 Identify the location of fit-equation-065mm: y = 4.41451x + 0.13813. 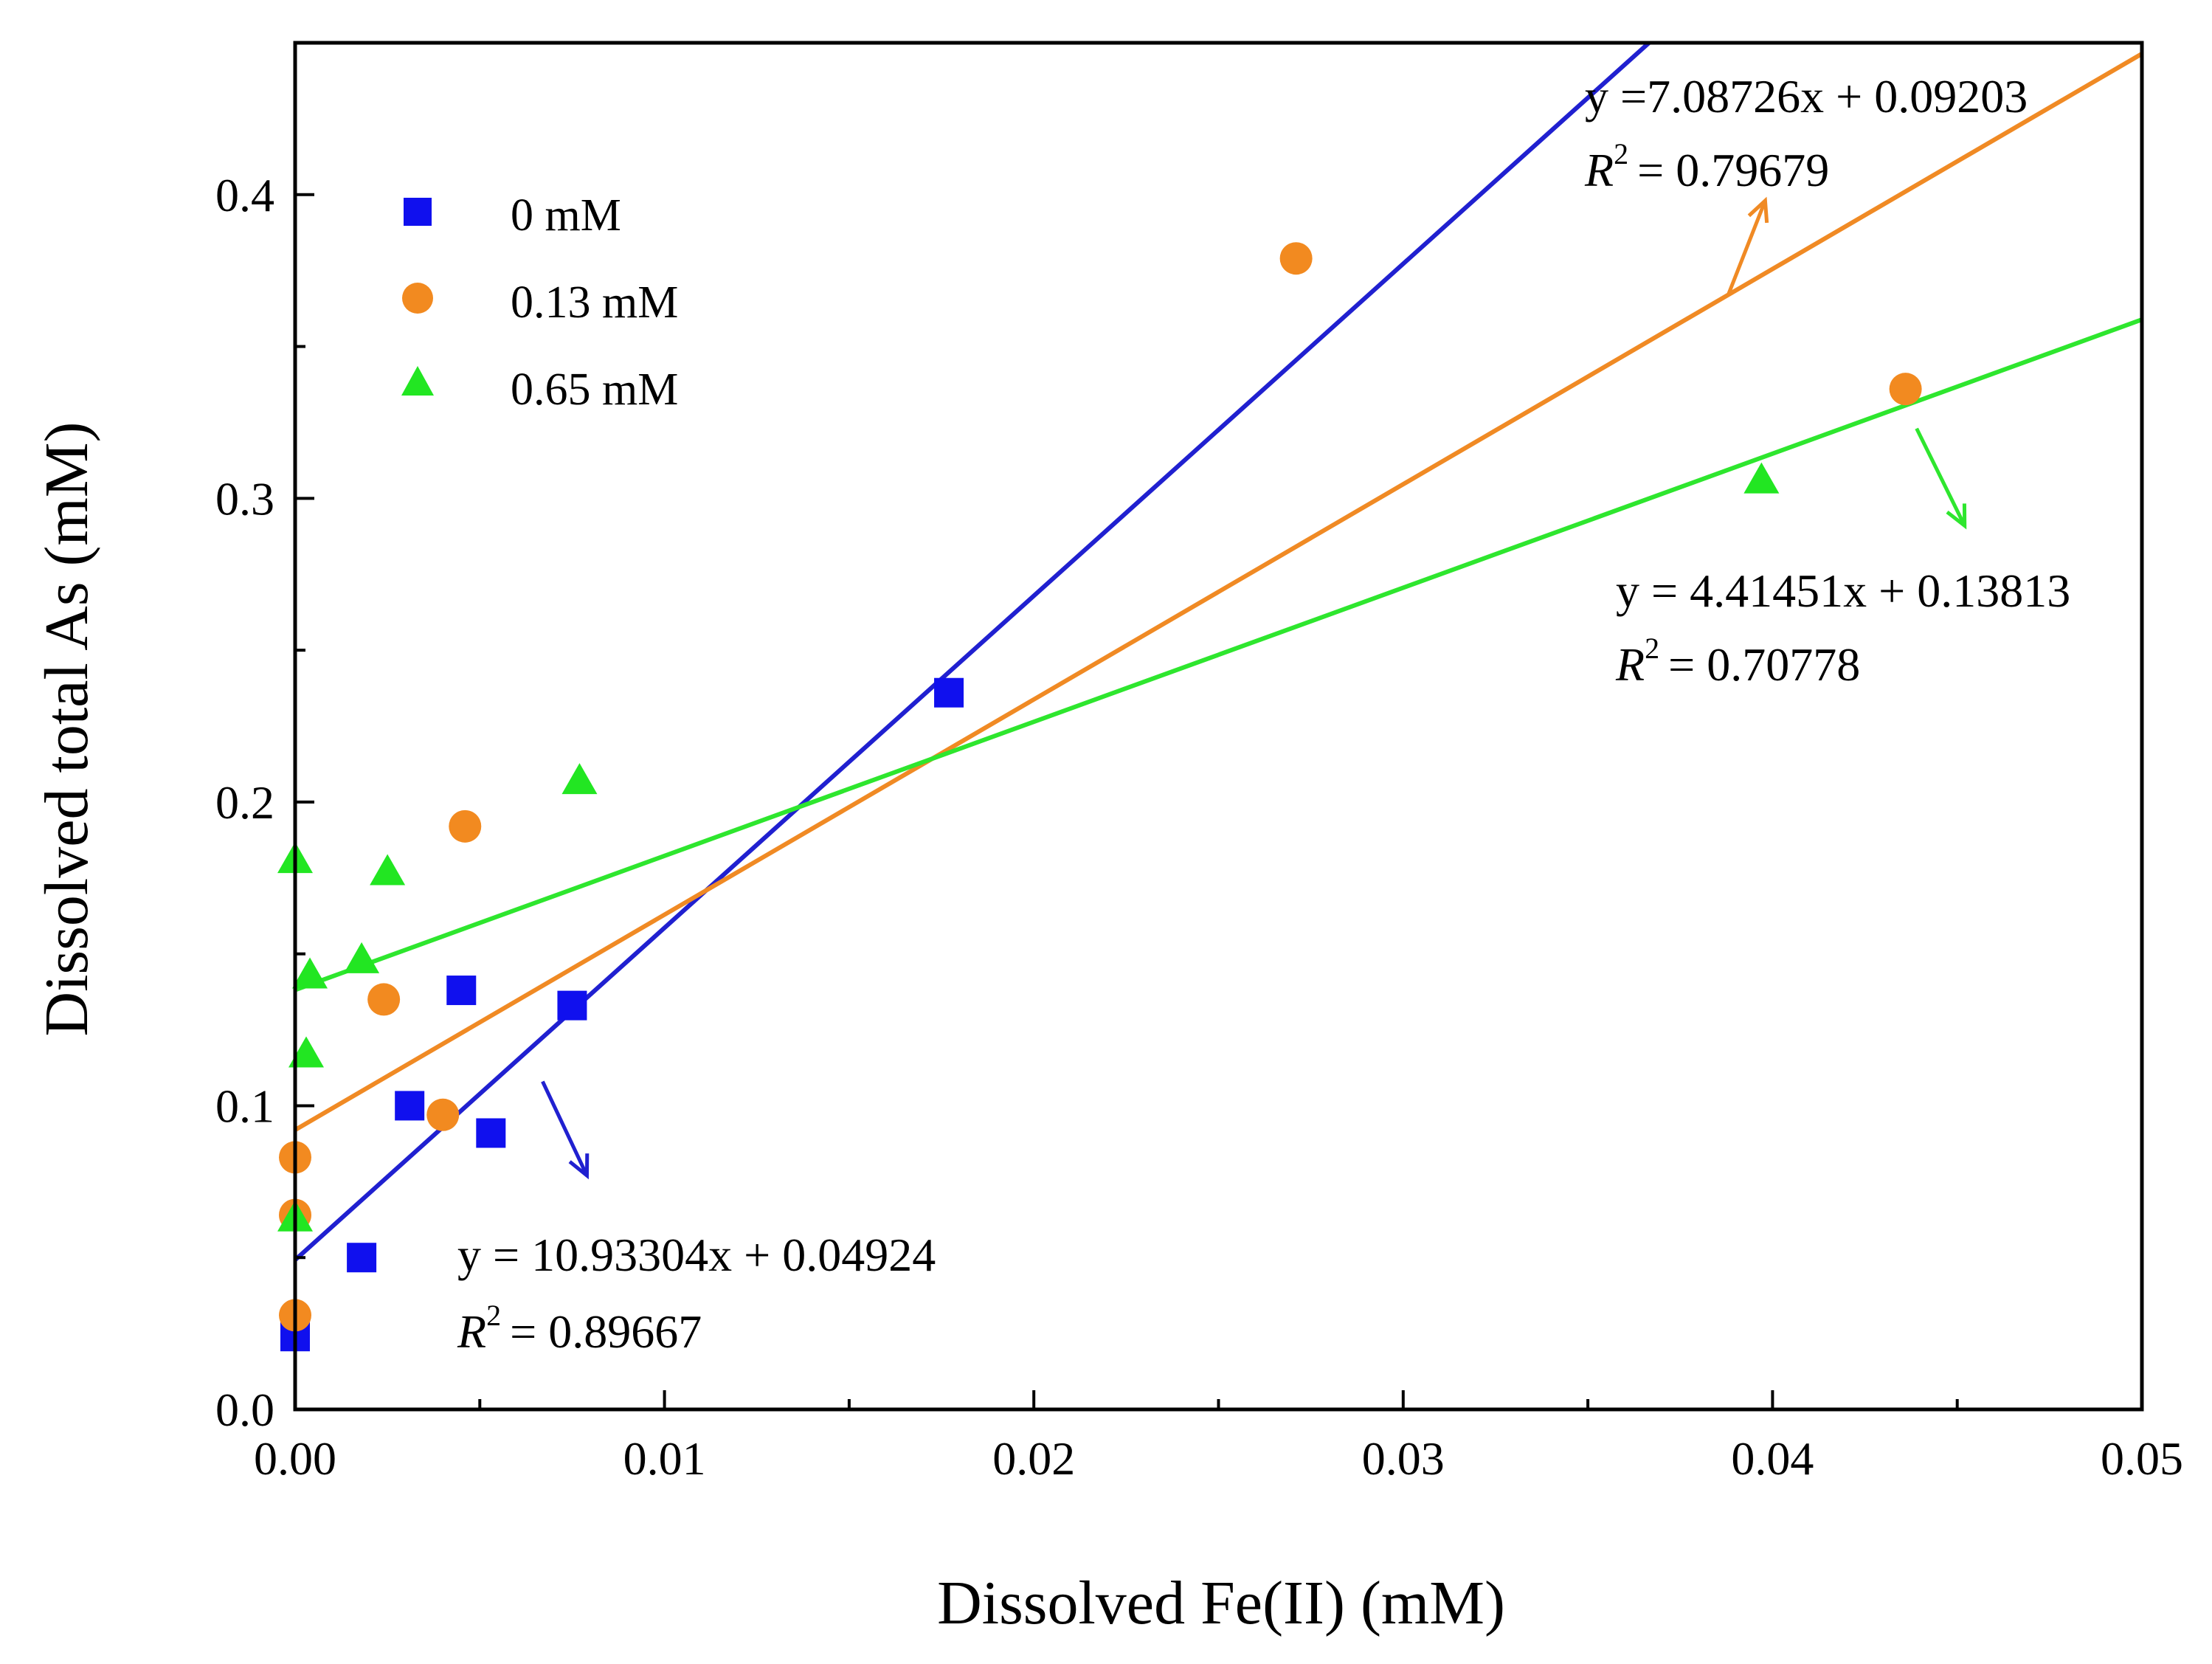
(1843, 591).